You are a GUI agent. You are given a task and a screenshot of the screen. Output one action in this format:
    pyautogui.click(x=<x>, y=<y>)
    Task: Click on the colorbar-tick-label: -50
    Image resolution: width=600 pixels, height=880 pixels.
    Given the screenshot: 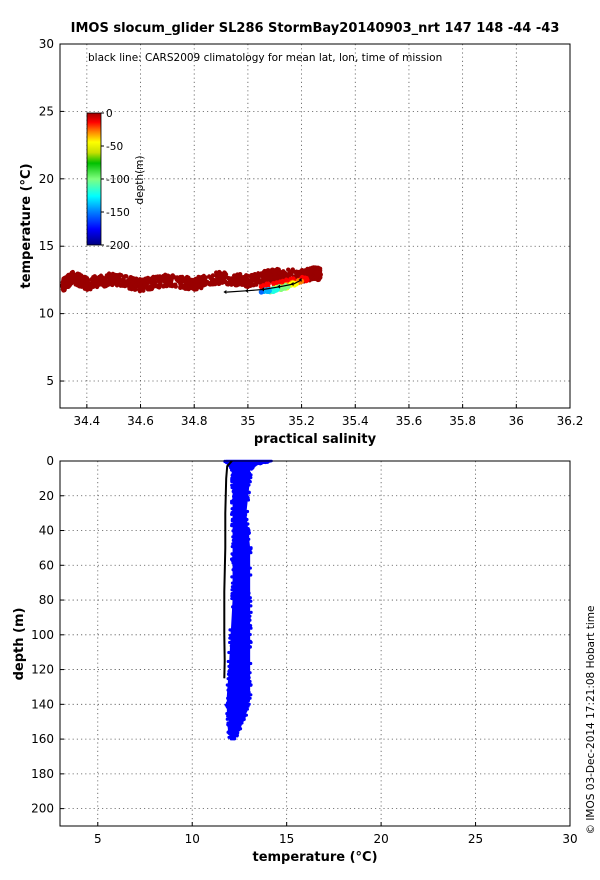 What is the action you would take?
    pyautogui.click(x=114, y=147)
    